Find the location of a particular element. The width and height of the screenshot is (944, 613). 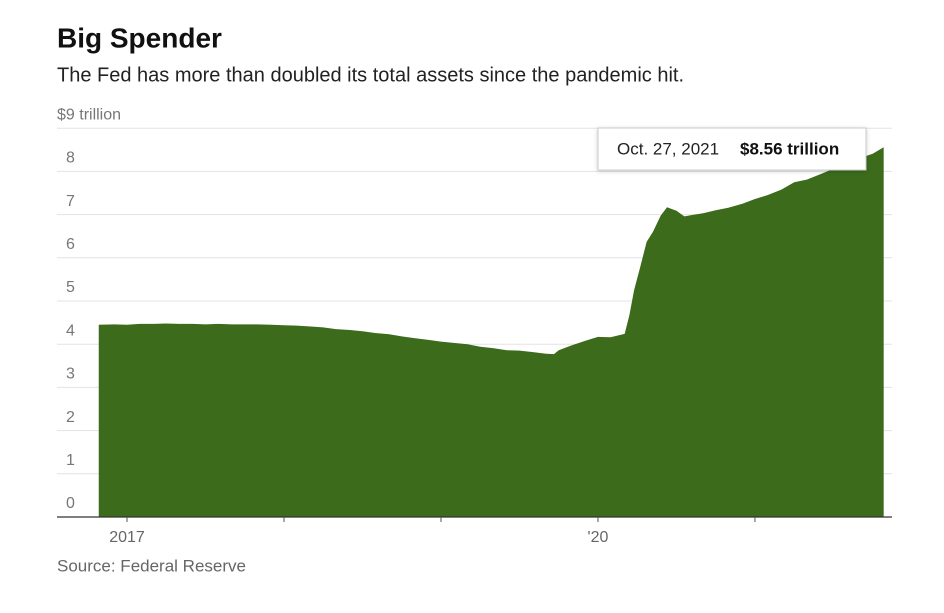

y-tick-label: 4 is located at coordinates (70, 330).